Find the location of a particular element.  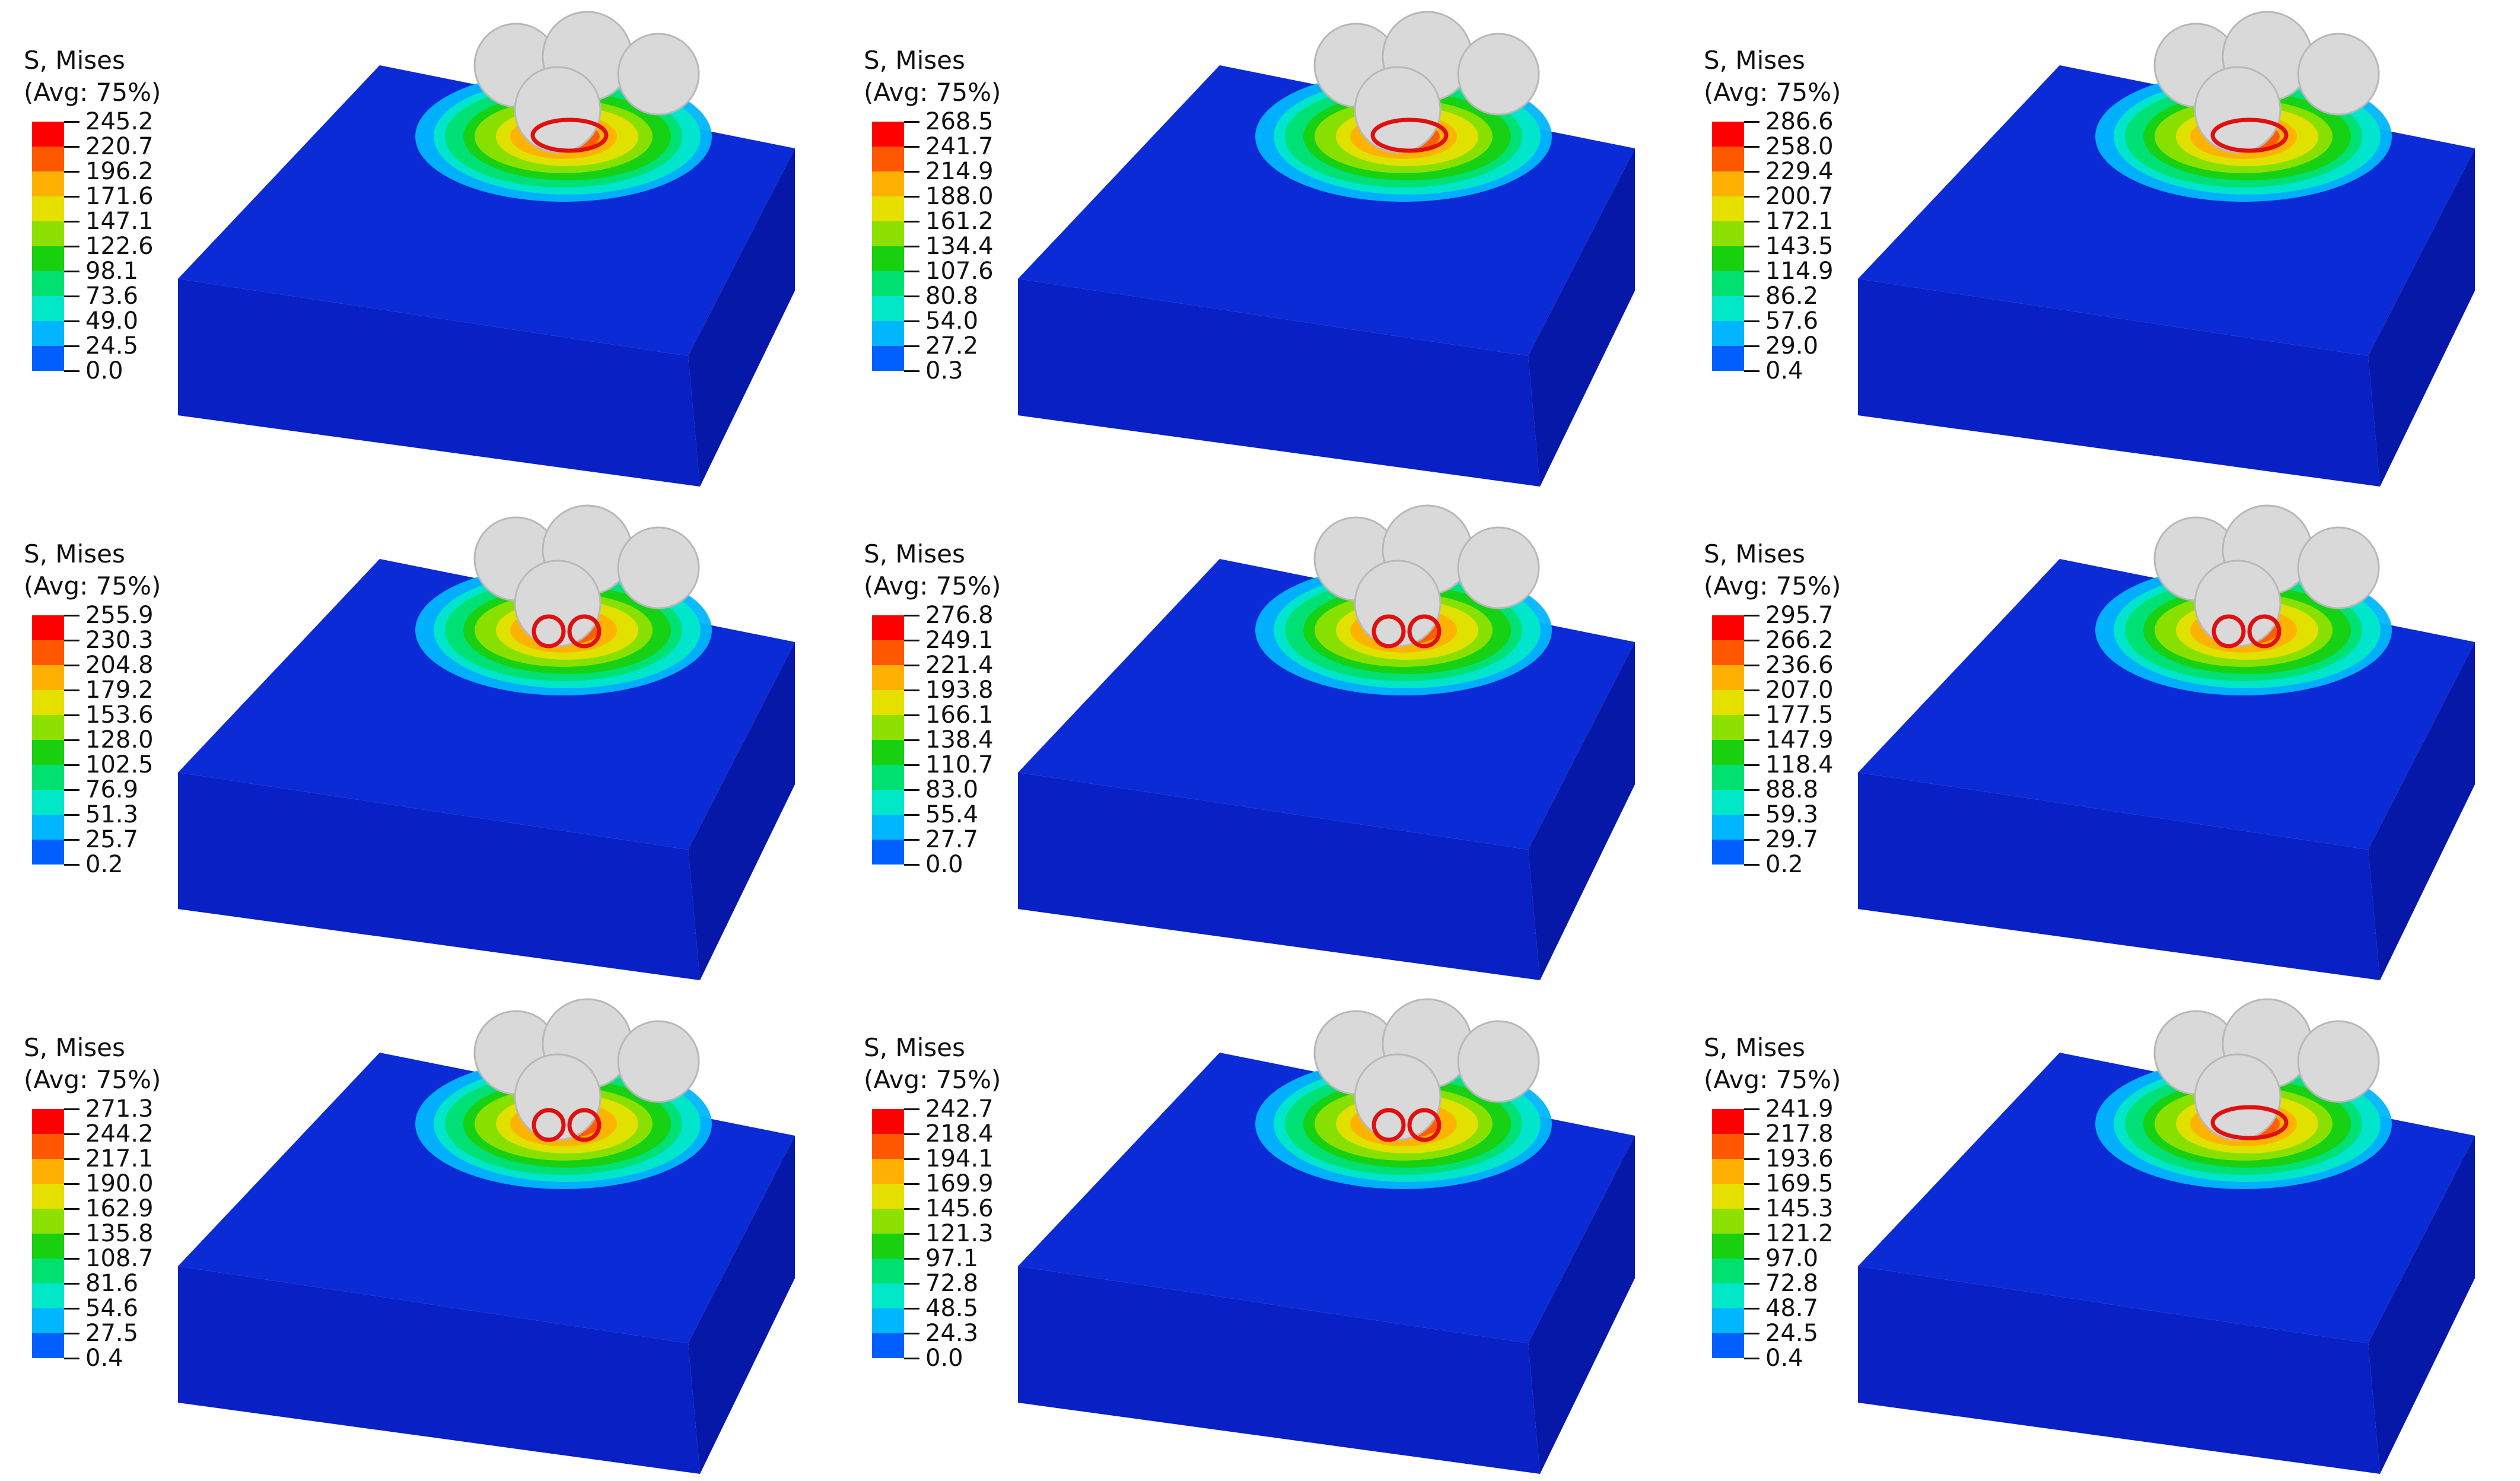

legend-value: 271.3 is located at coordinates (119, 1109).